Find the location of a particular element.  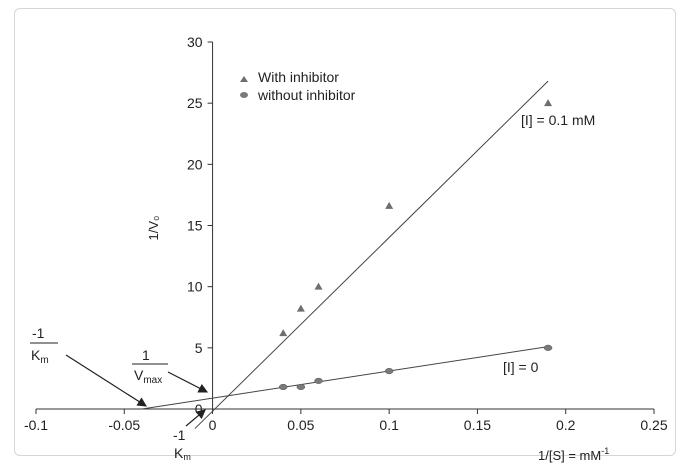

annotation-neg-inv-km-app: -1 Km is located at coordinates (189, 435).